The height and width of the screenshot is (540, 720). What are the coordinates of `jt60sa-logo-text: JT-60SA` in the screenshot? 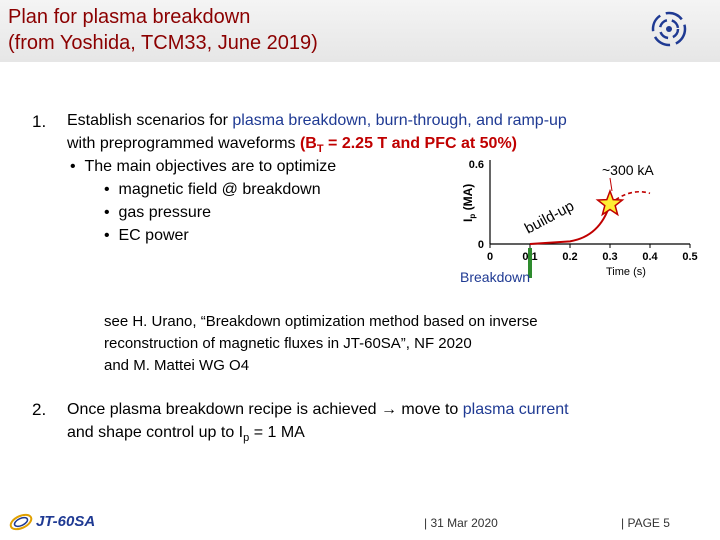 It's located at (66, 521).